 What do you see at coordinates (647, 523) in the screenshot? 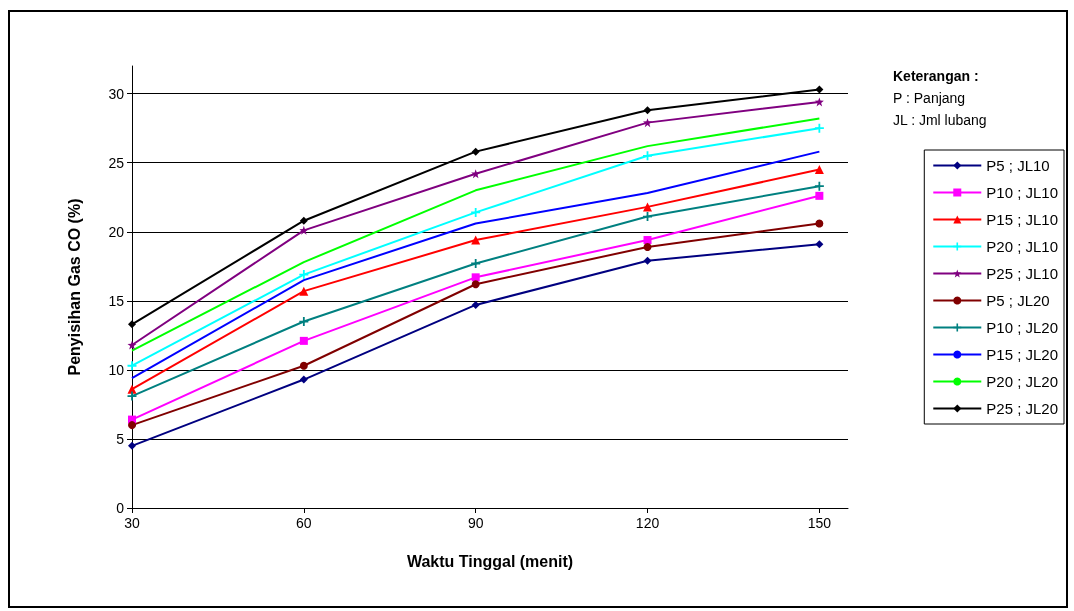
I see `x-tick-label: 120` at bounding box center [647, 523].